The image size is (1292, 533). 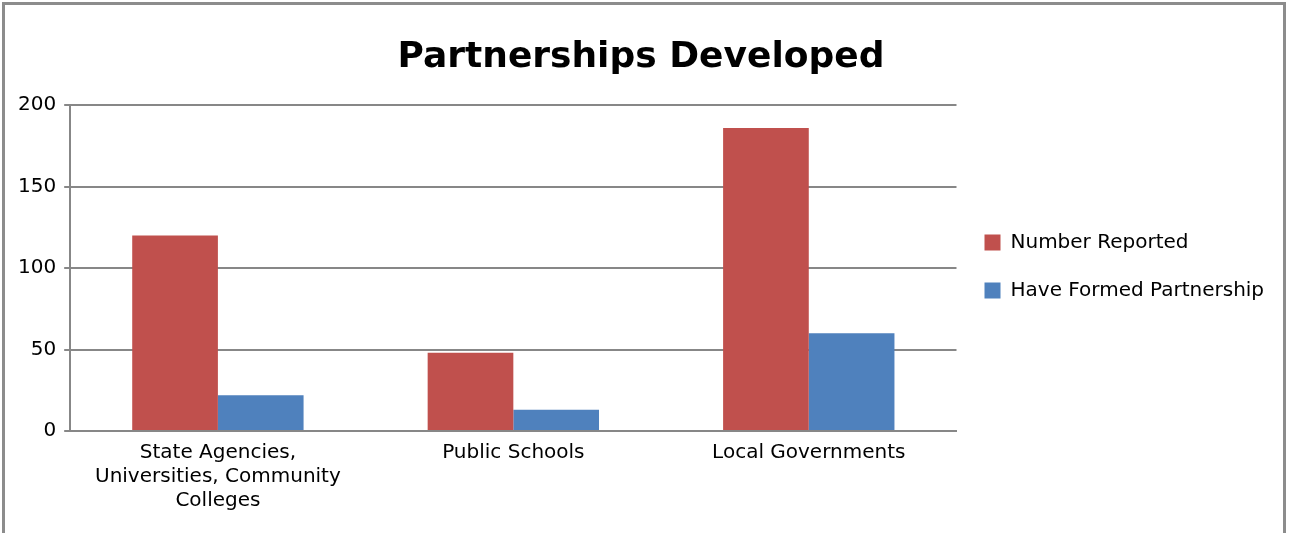 What do you see at coordinates (37, 266) in the screenshot?
I see `y-tick-label: 100` at bounding box center [37, 266].